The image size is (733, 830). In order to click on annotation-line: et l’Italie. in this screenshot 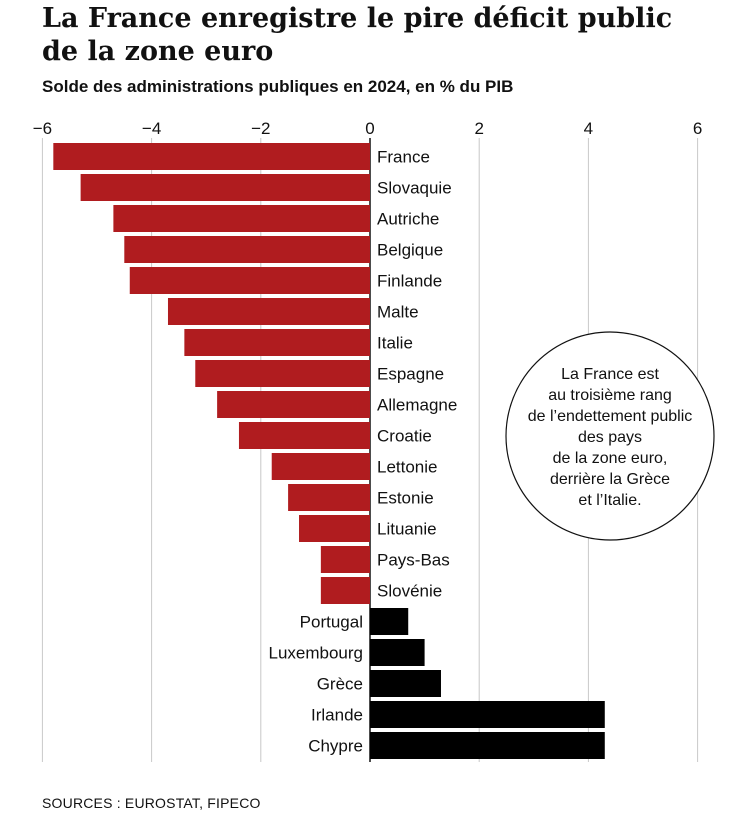, I will do `click(609, 500)`.